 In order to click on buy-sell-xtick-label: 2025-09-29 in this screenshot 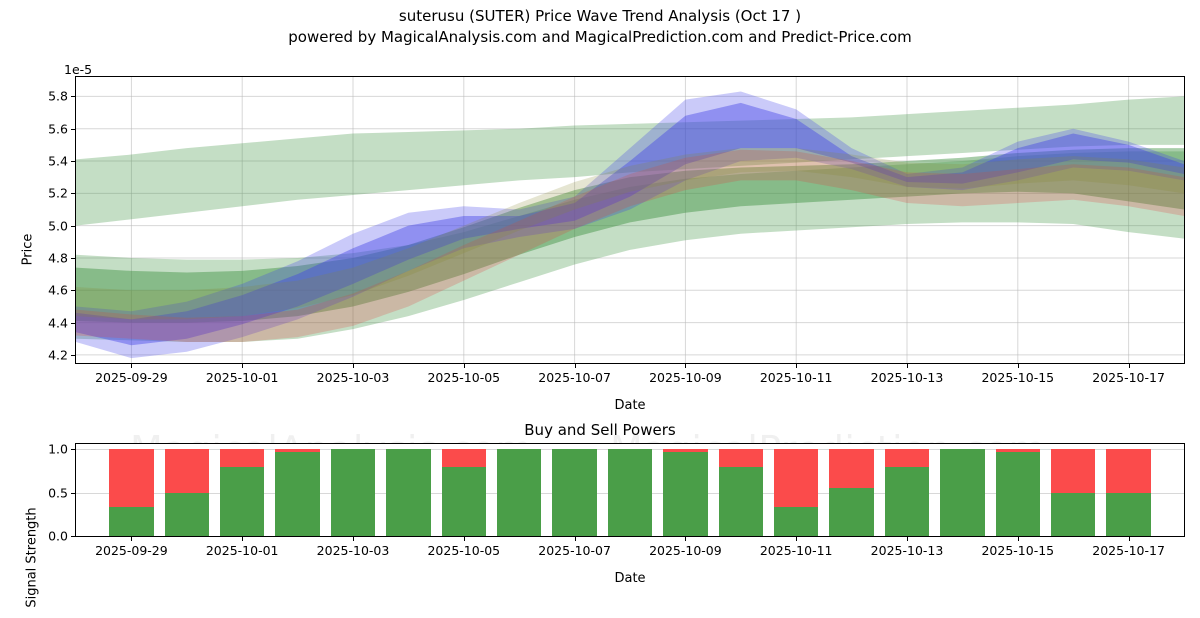, I will do `click(131, 550)`.